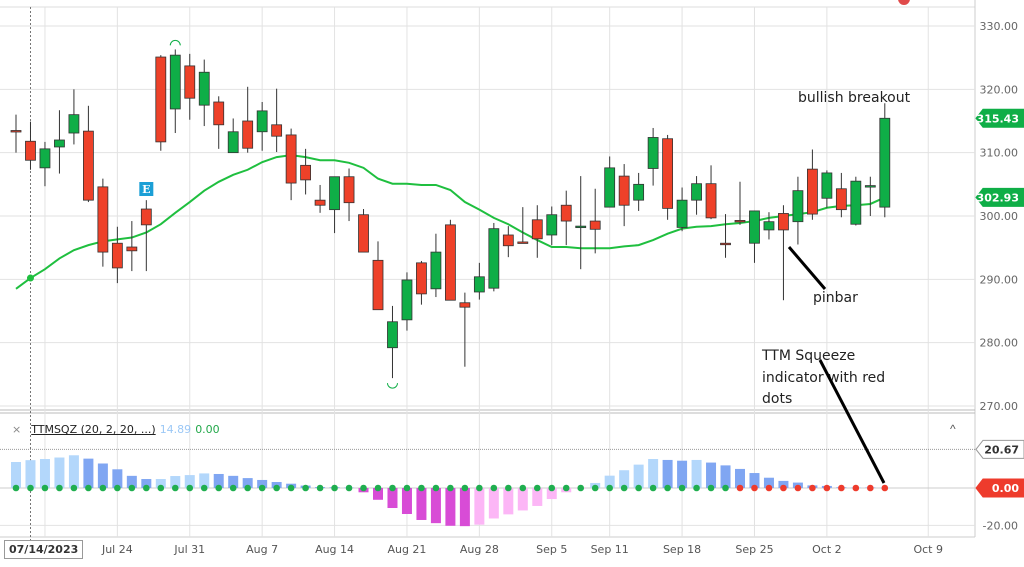 The height and width of the screenshot is (567, 1024). What do you see at coordinates (146, 189) in the screenshot?
I see `earnings-icon` at bounding box center [146, 189].